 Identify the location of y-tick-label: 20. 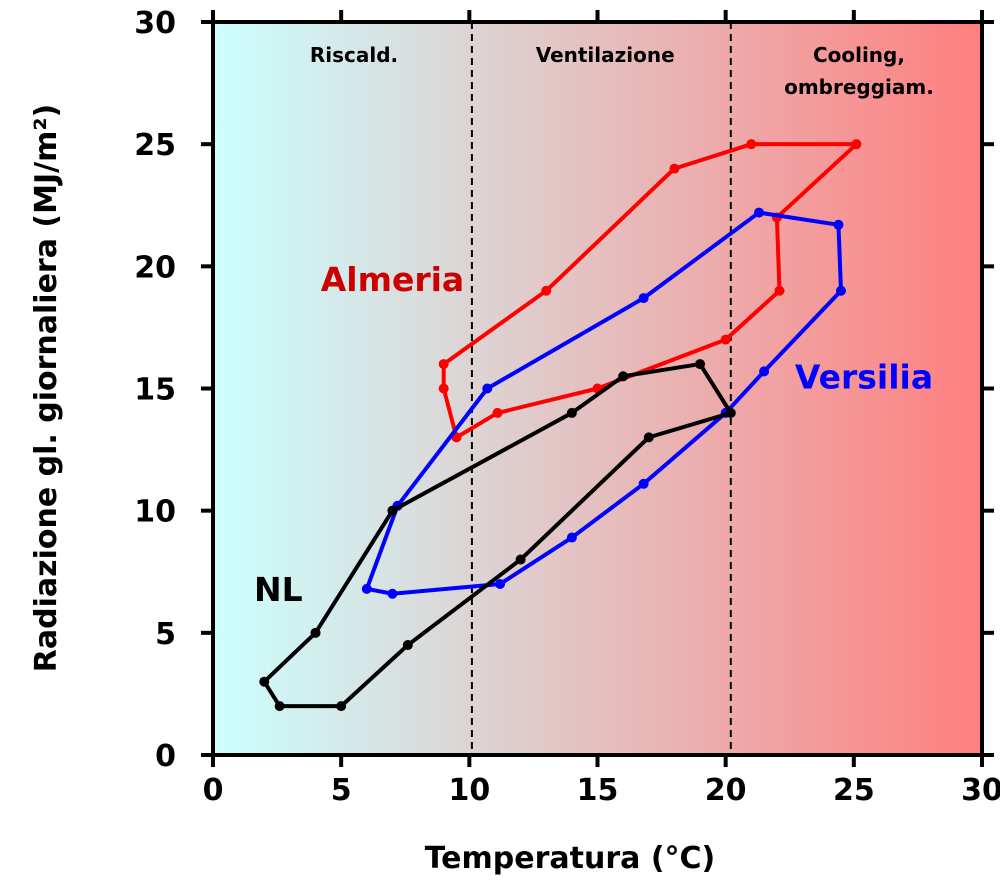
(155, 267).